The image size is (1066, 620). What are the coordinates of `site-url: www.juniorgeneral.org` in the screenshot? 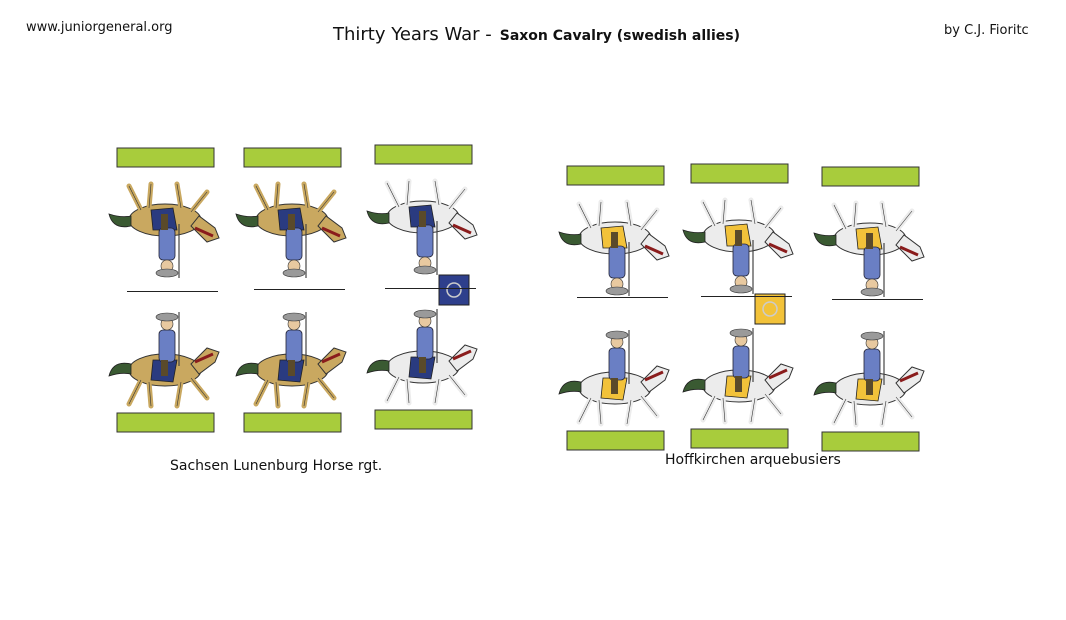 It's located at (99, 27).